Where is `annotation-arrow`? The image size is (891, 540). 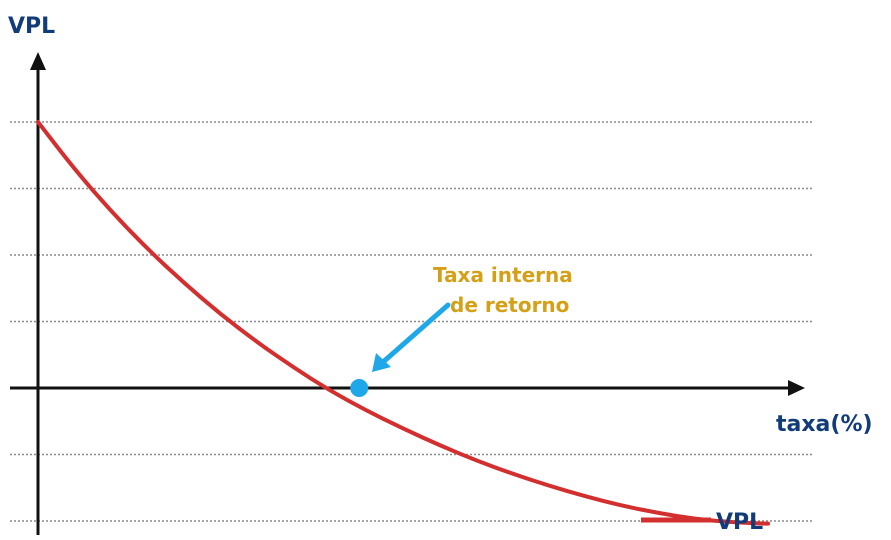 annotation-arrow is located at coordinates (415, 334).